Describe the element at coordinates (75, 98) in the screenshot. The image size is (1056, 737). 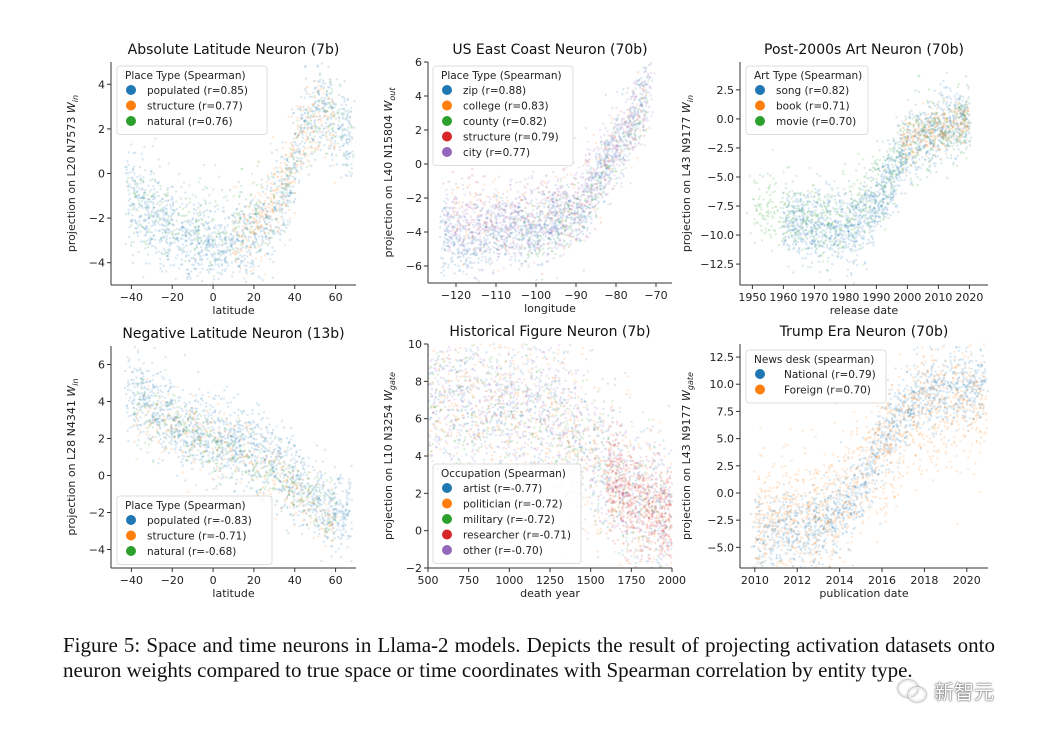
I see `y-label-sub: in` at that location.